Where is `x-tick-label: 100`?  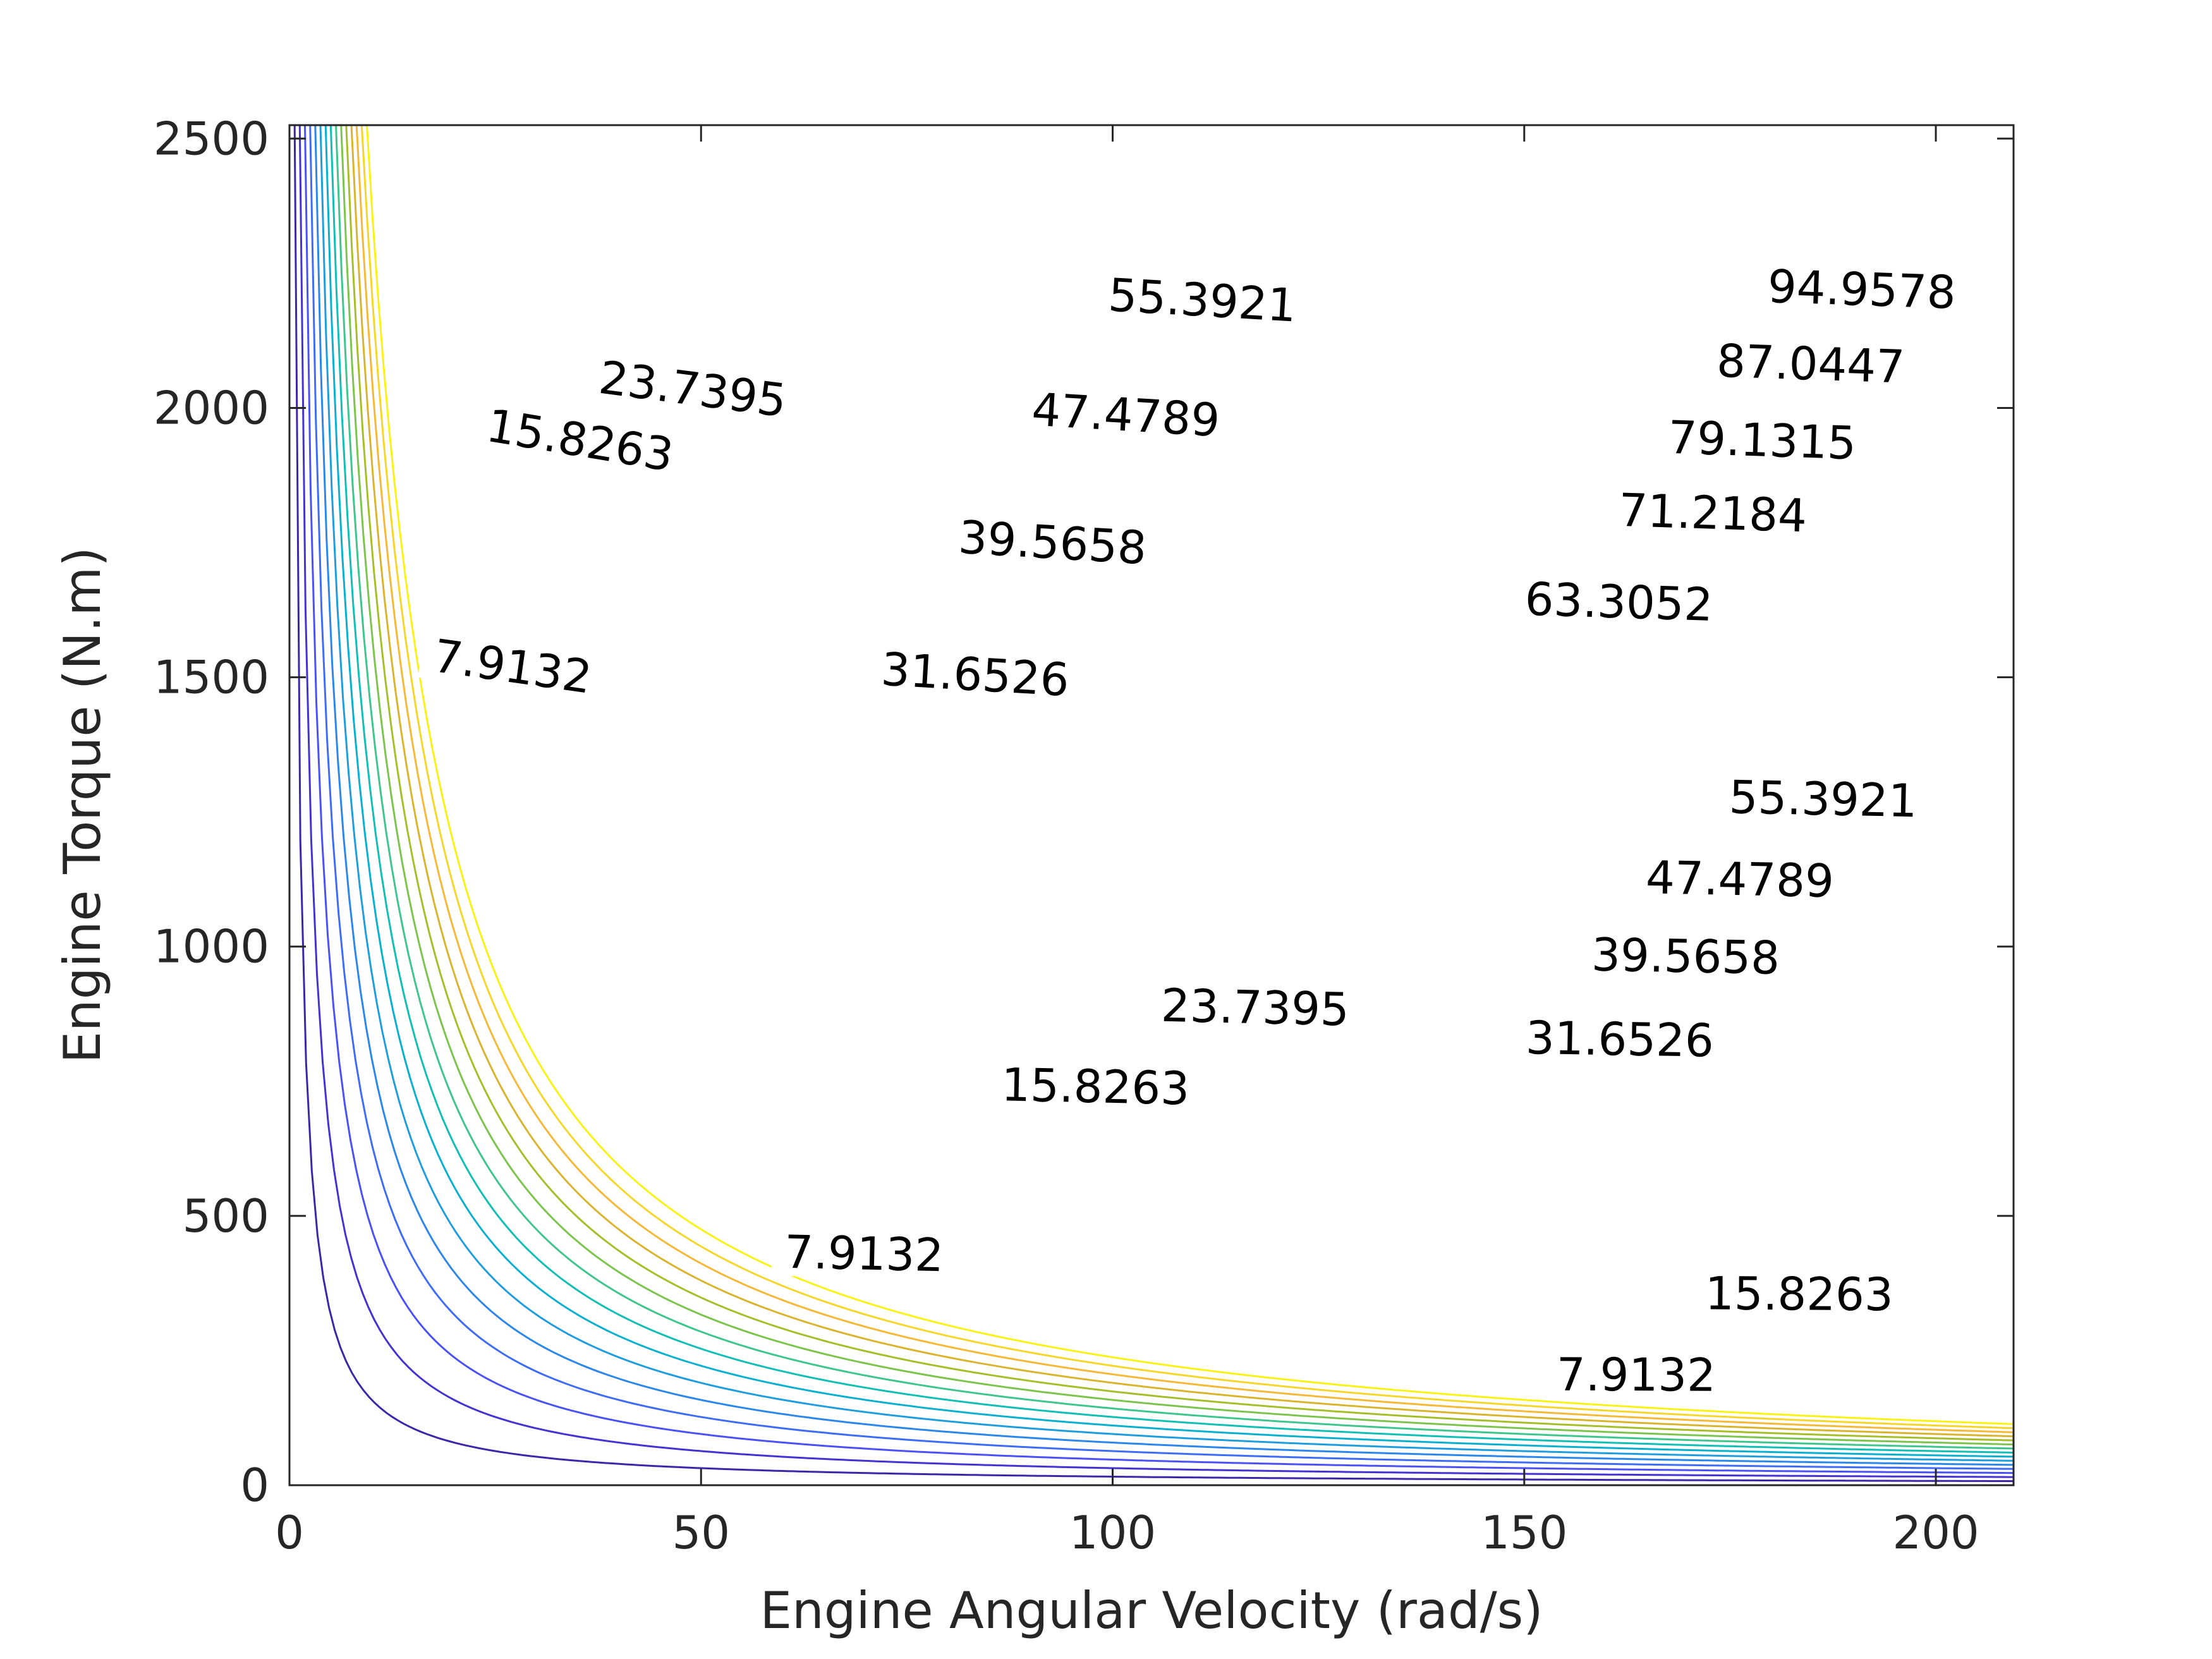 x-tick-label: 100 is located at coordinates (1112, 1532).